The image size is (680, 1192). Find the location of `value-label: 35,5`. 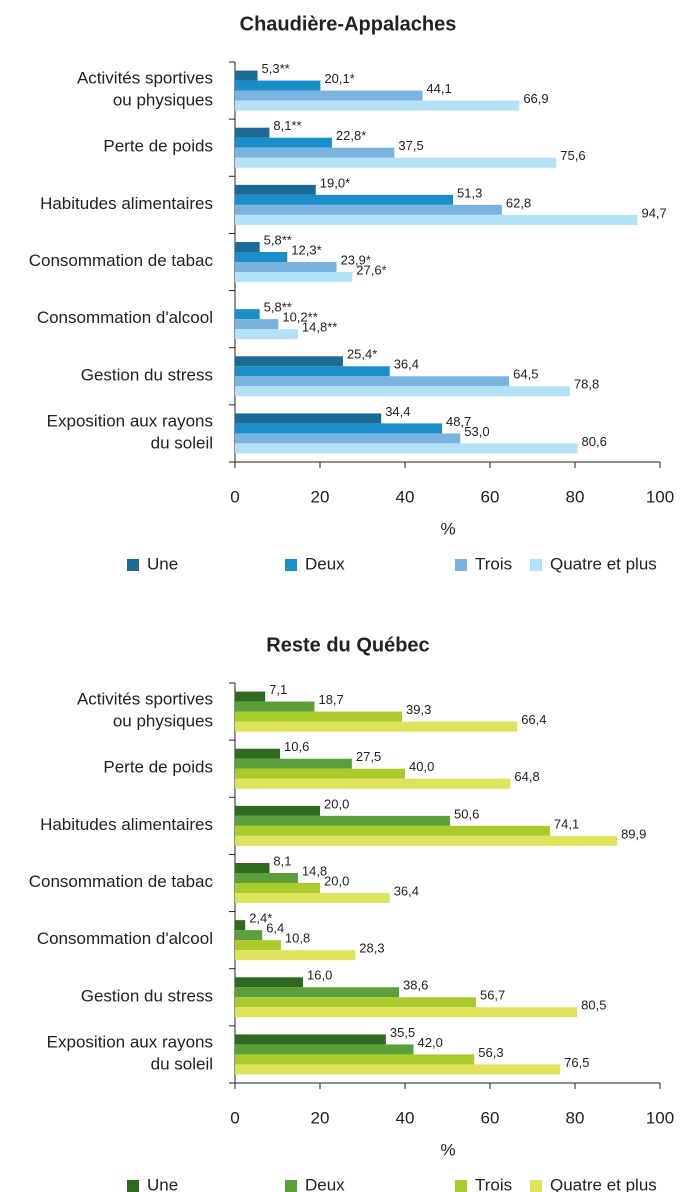

value-label: 35,5 is located at coordinates (402, 1032).